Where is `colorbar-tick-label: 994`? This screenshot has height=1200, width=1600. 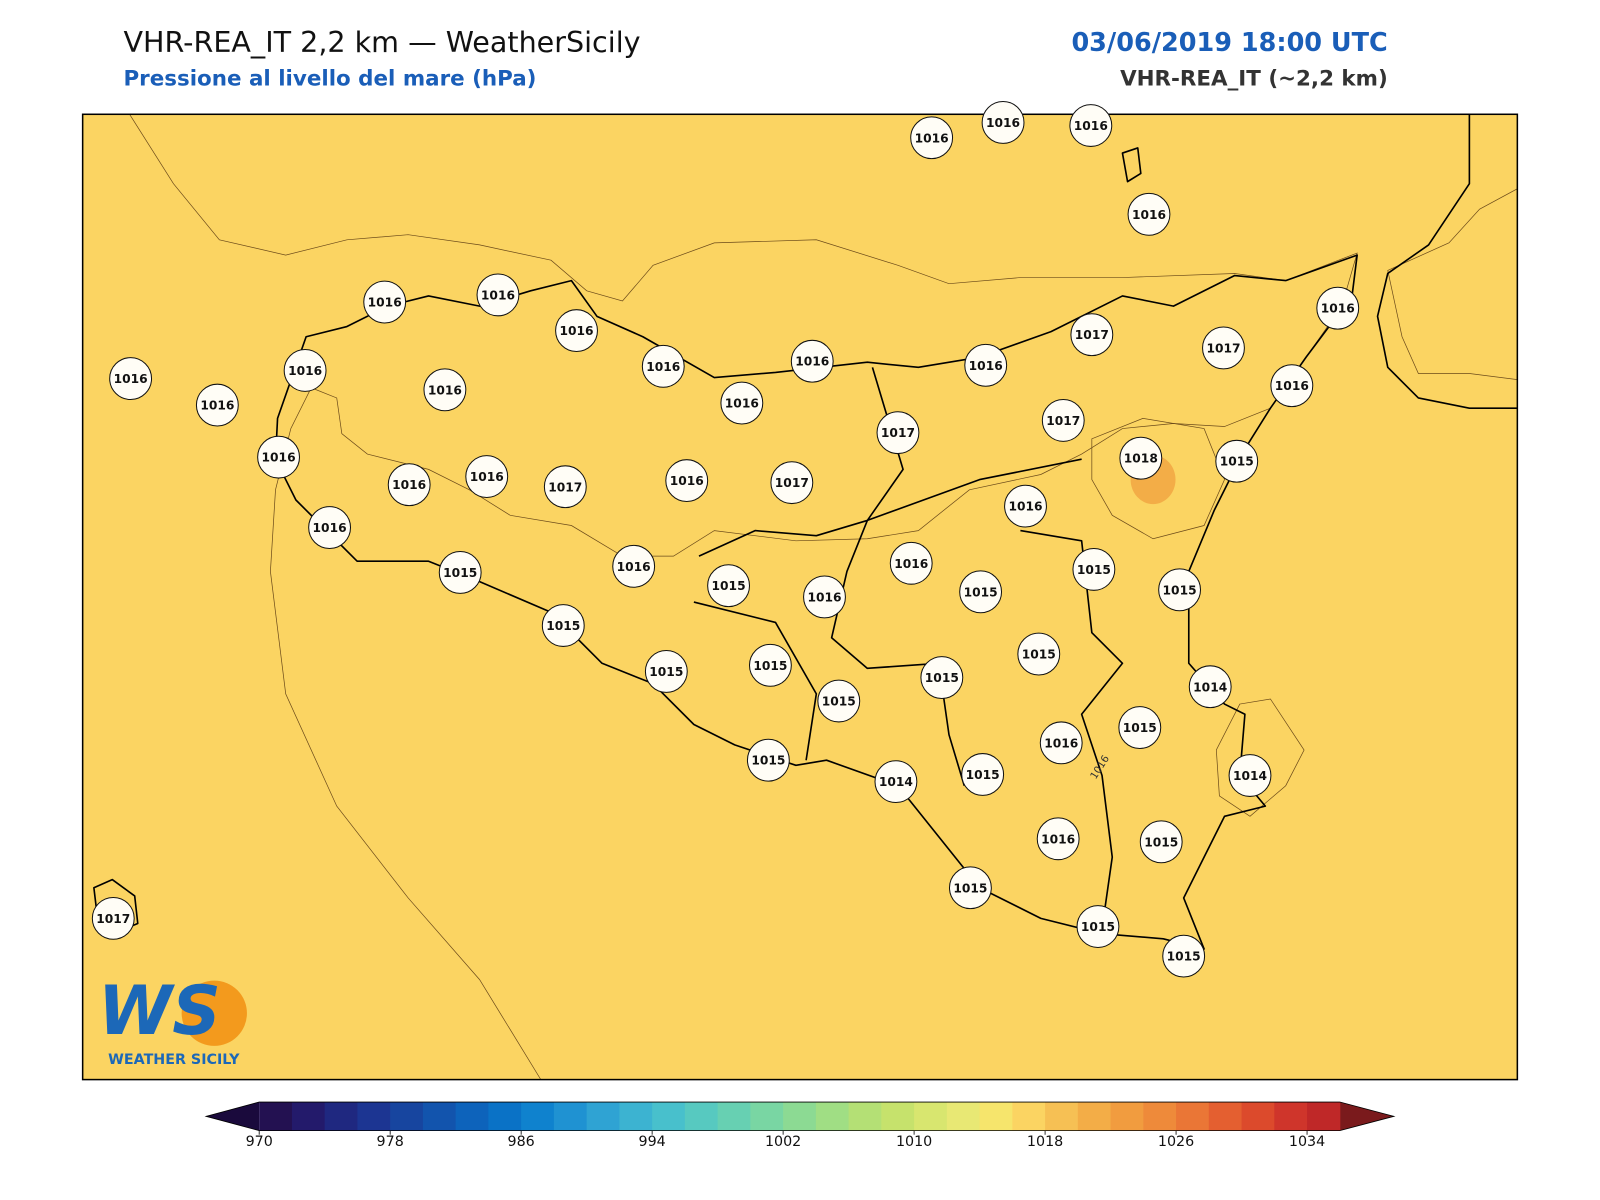
colorbar-tick-label: 994 is located at coordinates (652, 1142).